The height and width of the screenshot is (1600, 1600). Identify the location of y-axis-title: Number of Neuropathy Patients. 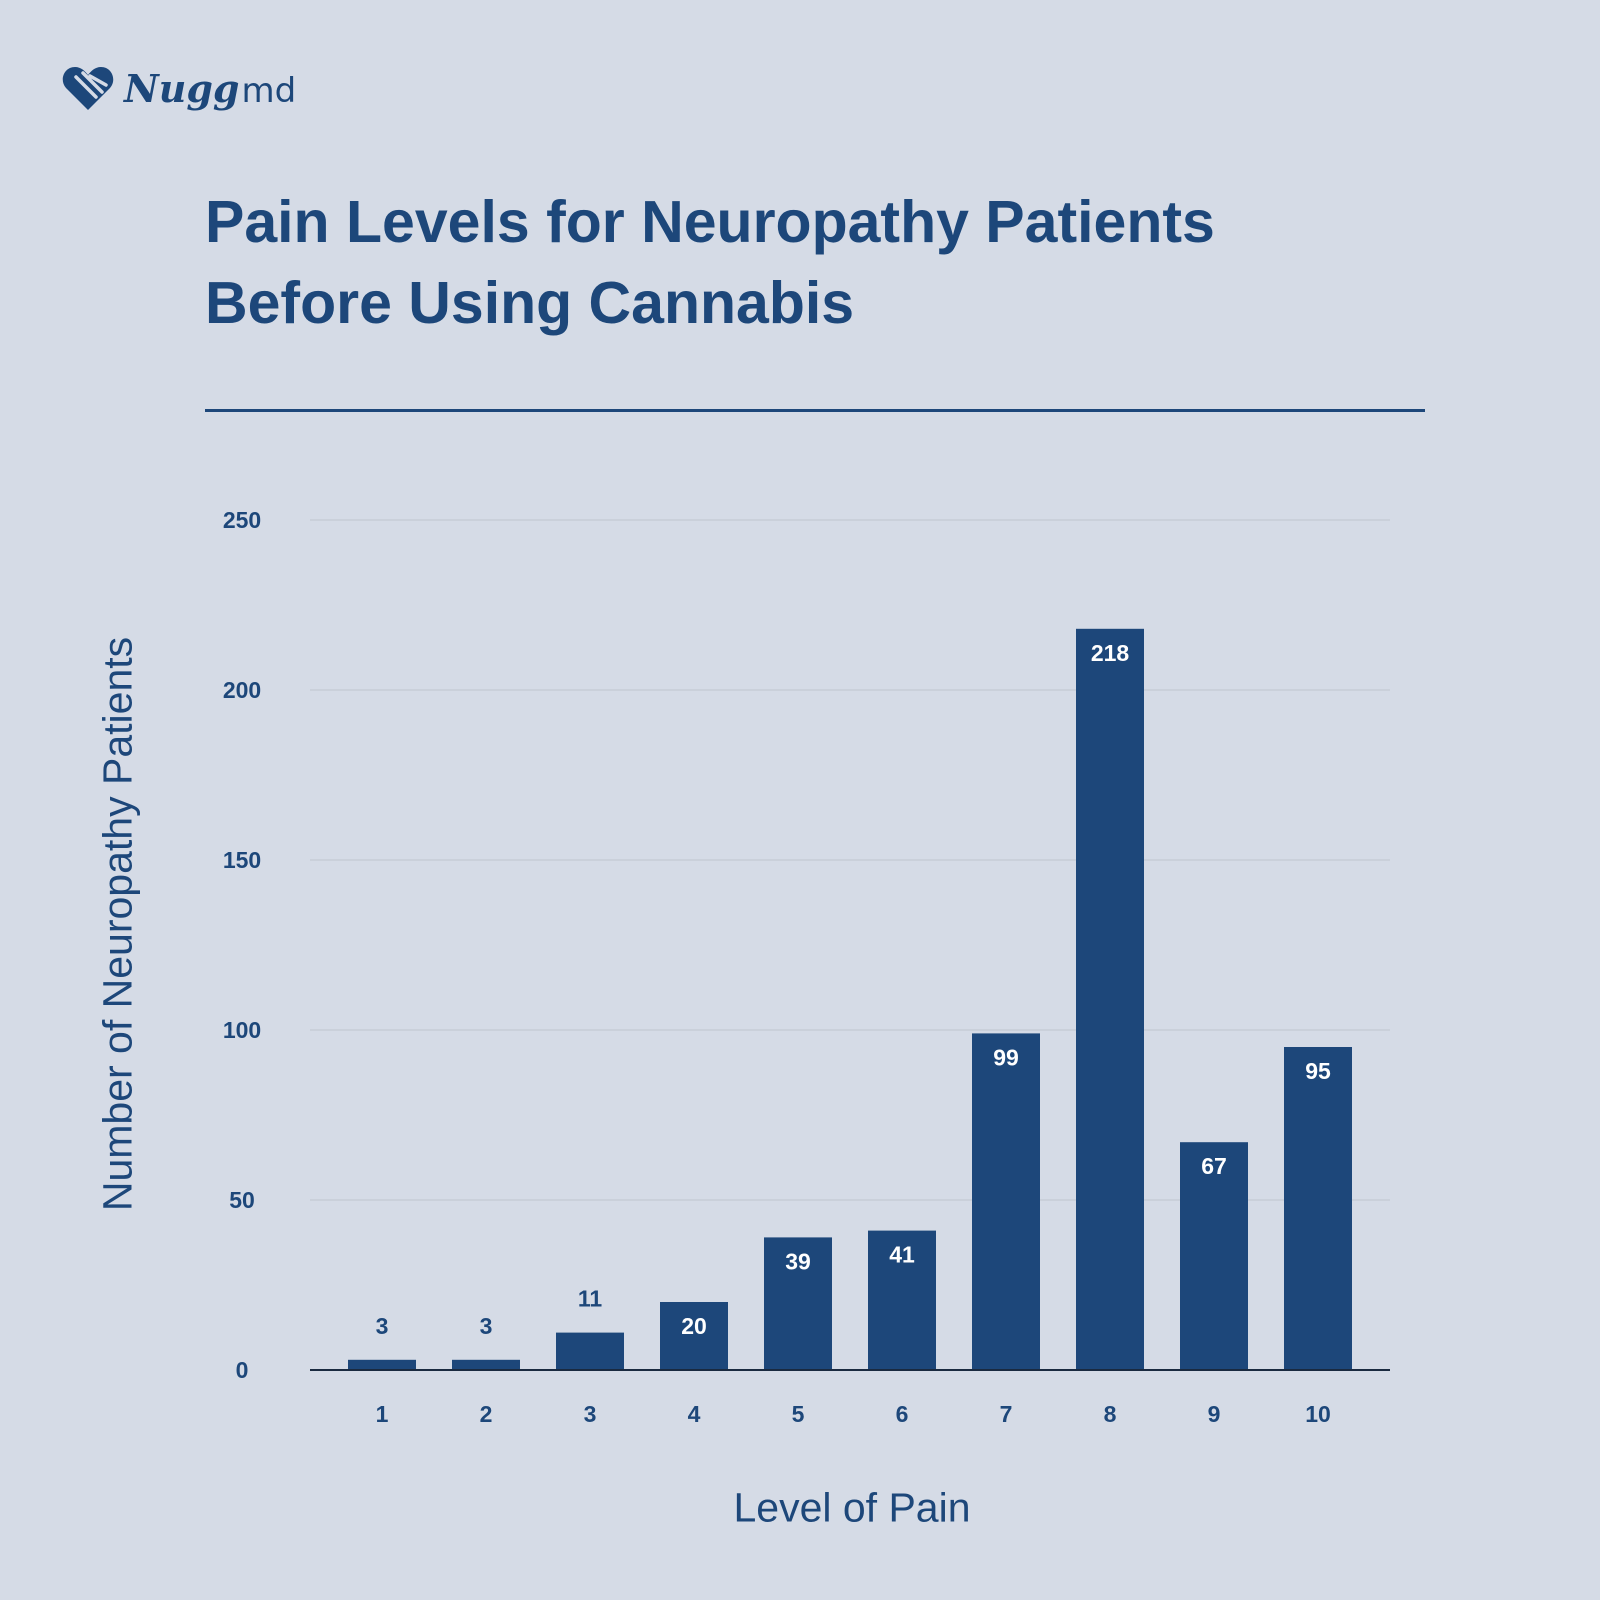
(117, 924).